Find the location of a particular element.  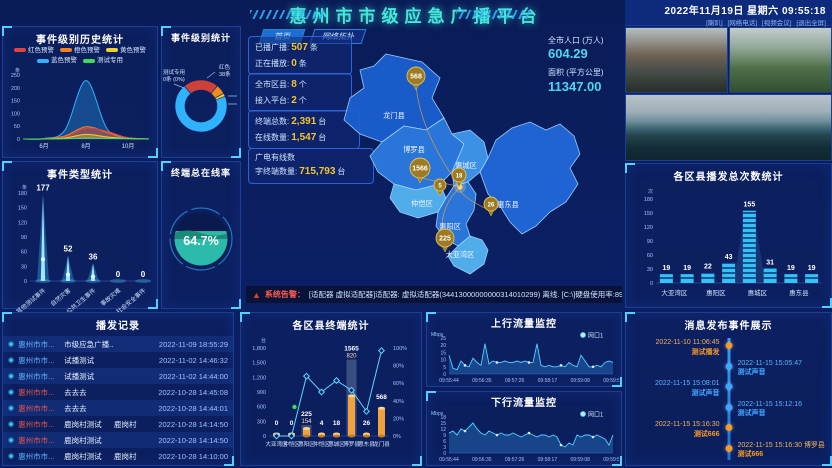

map-marker: 26 is located at coordinates (491, 206).